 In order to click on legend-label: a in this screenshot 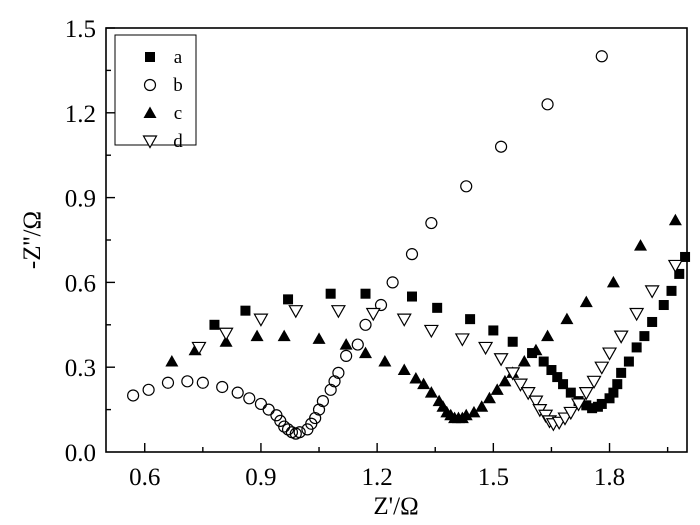, I will do `click(178, 57)`.